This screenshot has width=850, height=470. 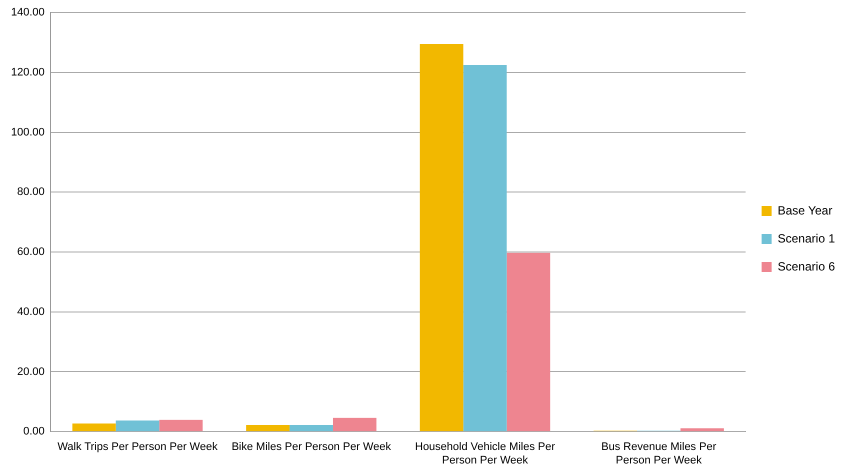 I want to click on y-tick-label: 140.00, so click(x=27, y=12).